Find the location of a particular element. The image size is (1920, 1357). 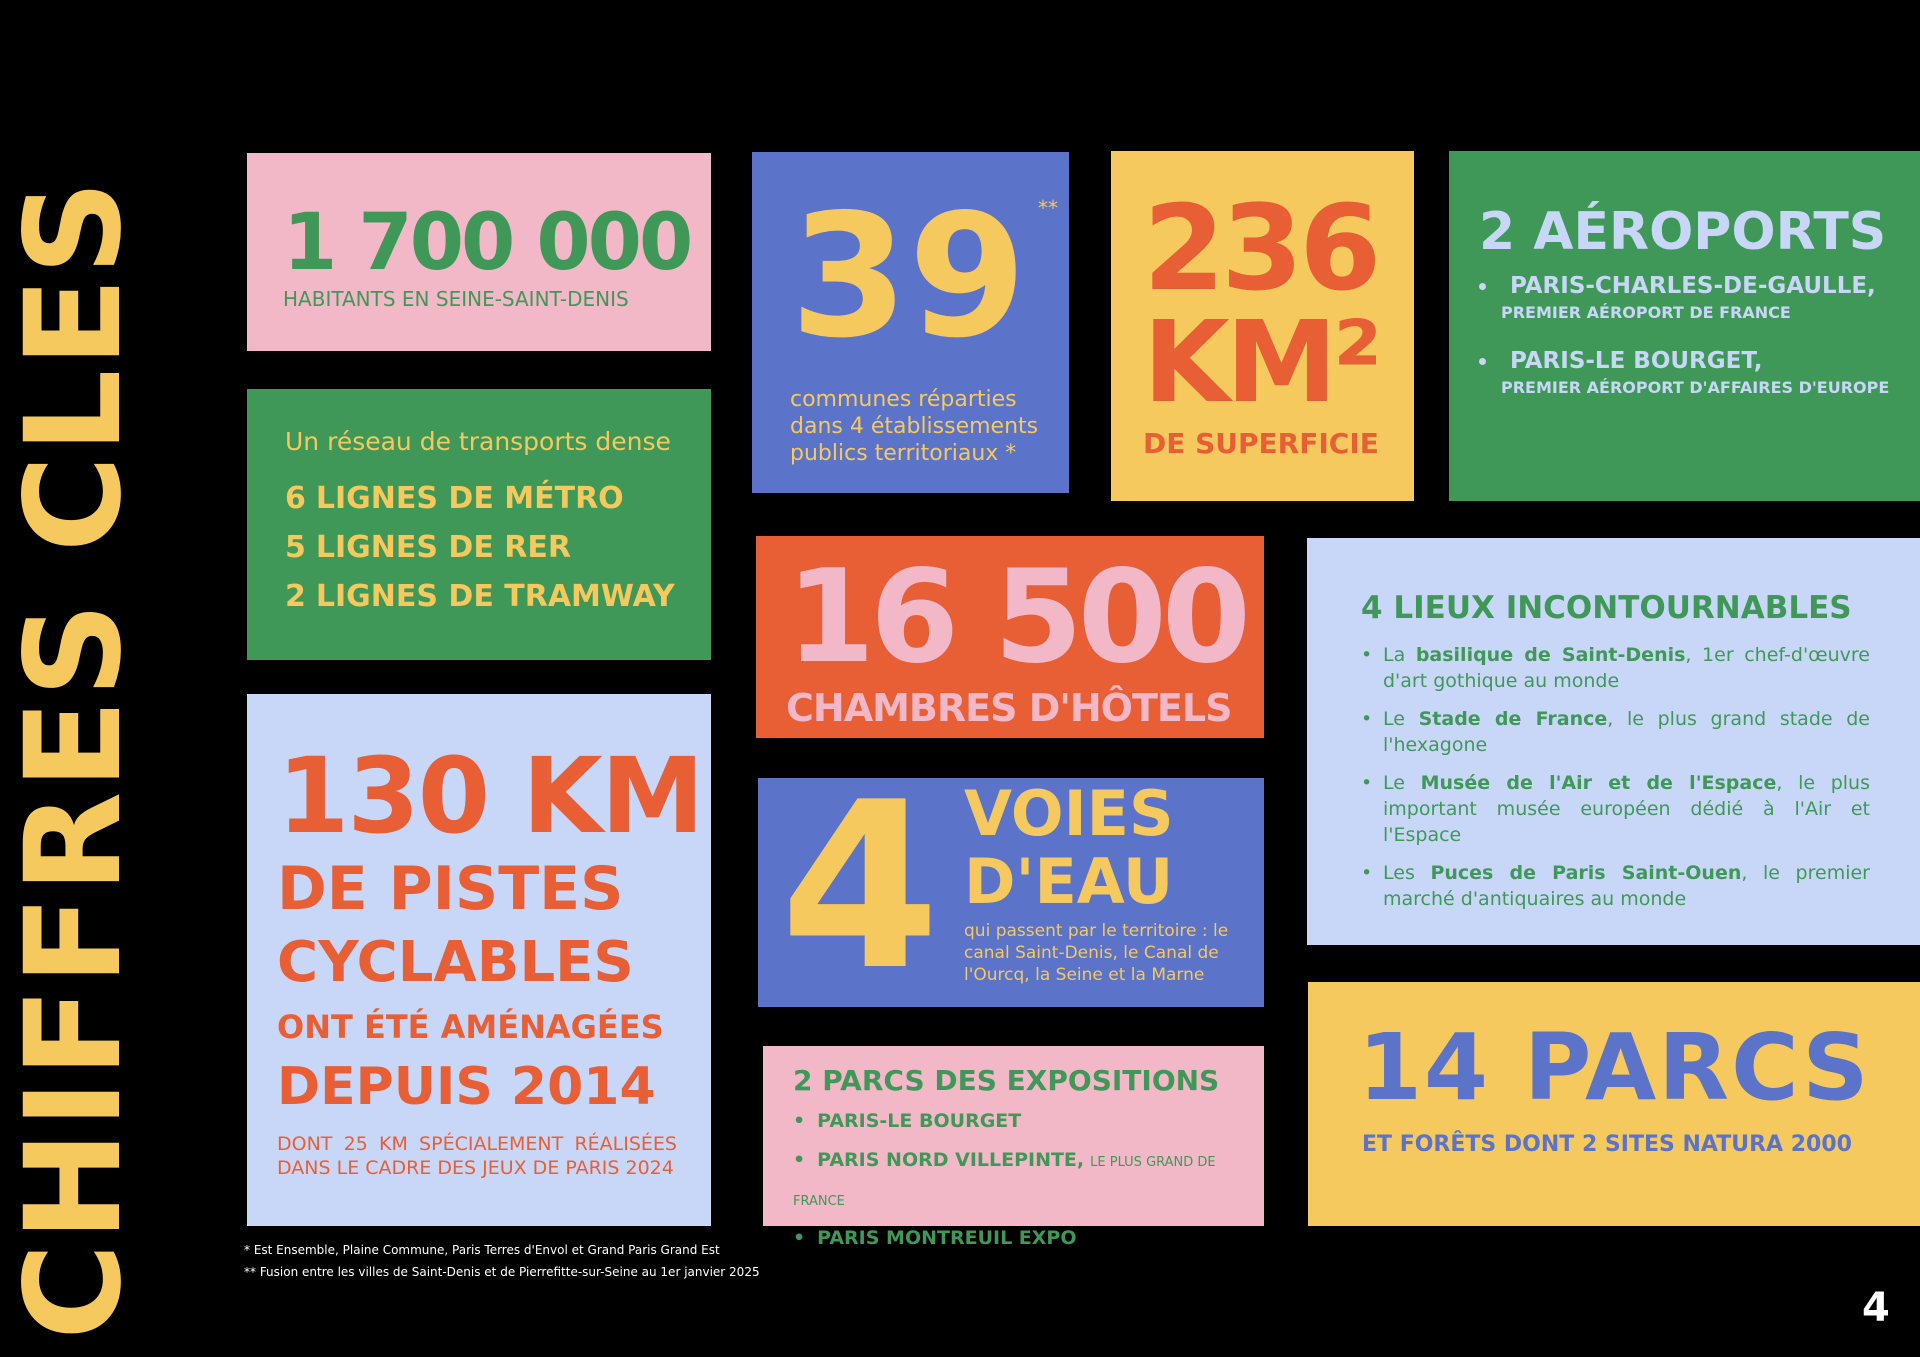

airport-name: PARIS-CHARLES-DE-GAULLE, is located at coordinates (1699, 286).